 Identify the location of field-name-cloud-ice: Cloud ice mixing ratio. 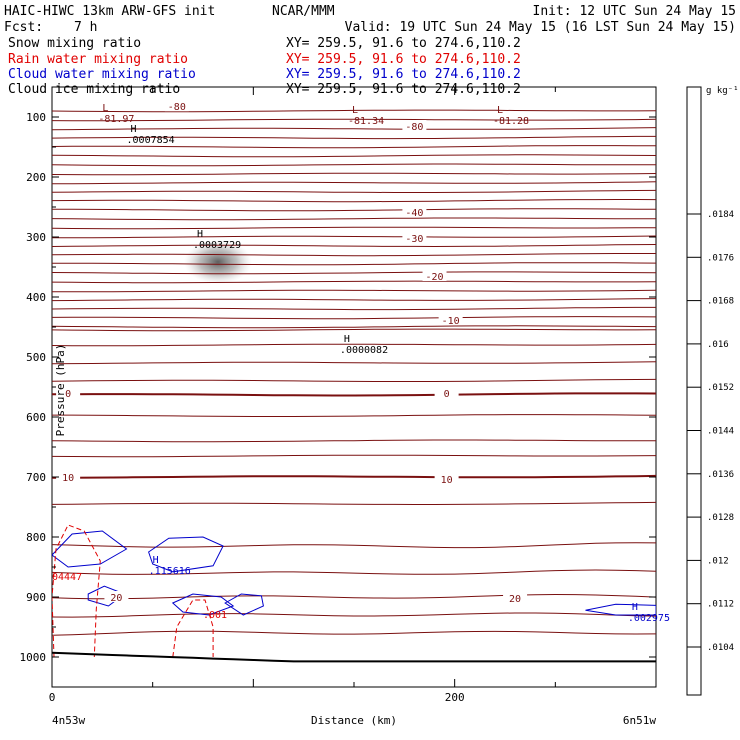
(94, 89).